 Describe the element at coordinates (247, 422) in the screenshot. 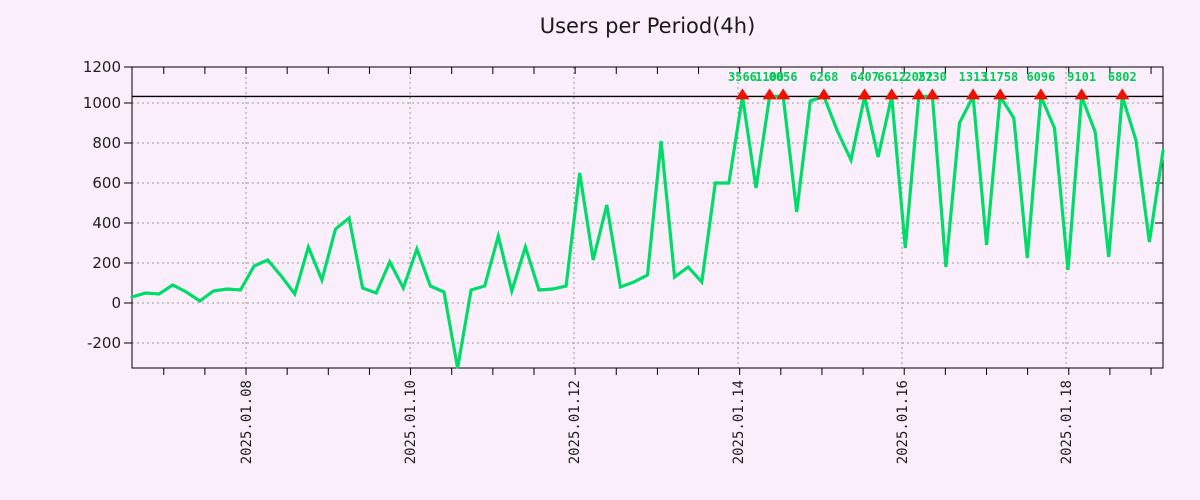

I see `x-axis-label: 2025.01.08` at that location.